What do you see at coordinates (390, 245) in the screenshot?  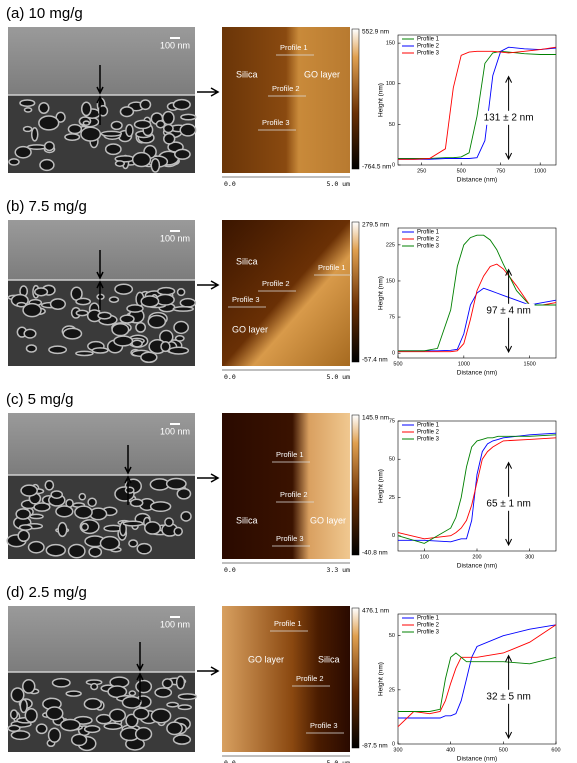 I see `y-tick-label: 225` at bounding box center [390, 245].